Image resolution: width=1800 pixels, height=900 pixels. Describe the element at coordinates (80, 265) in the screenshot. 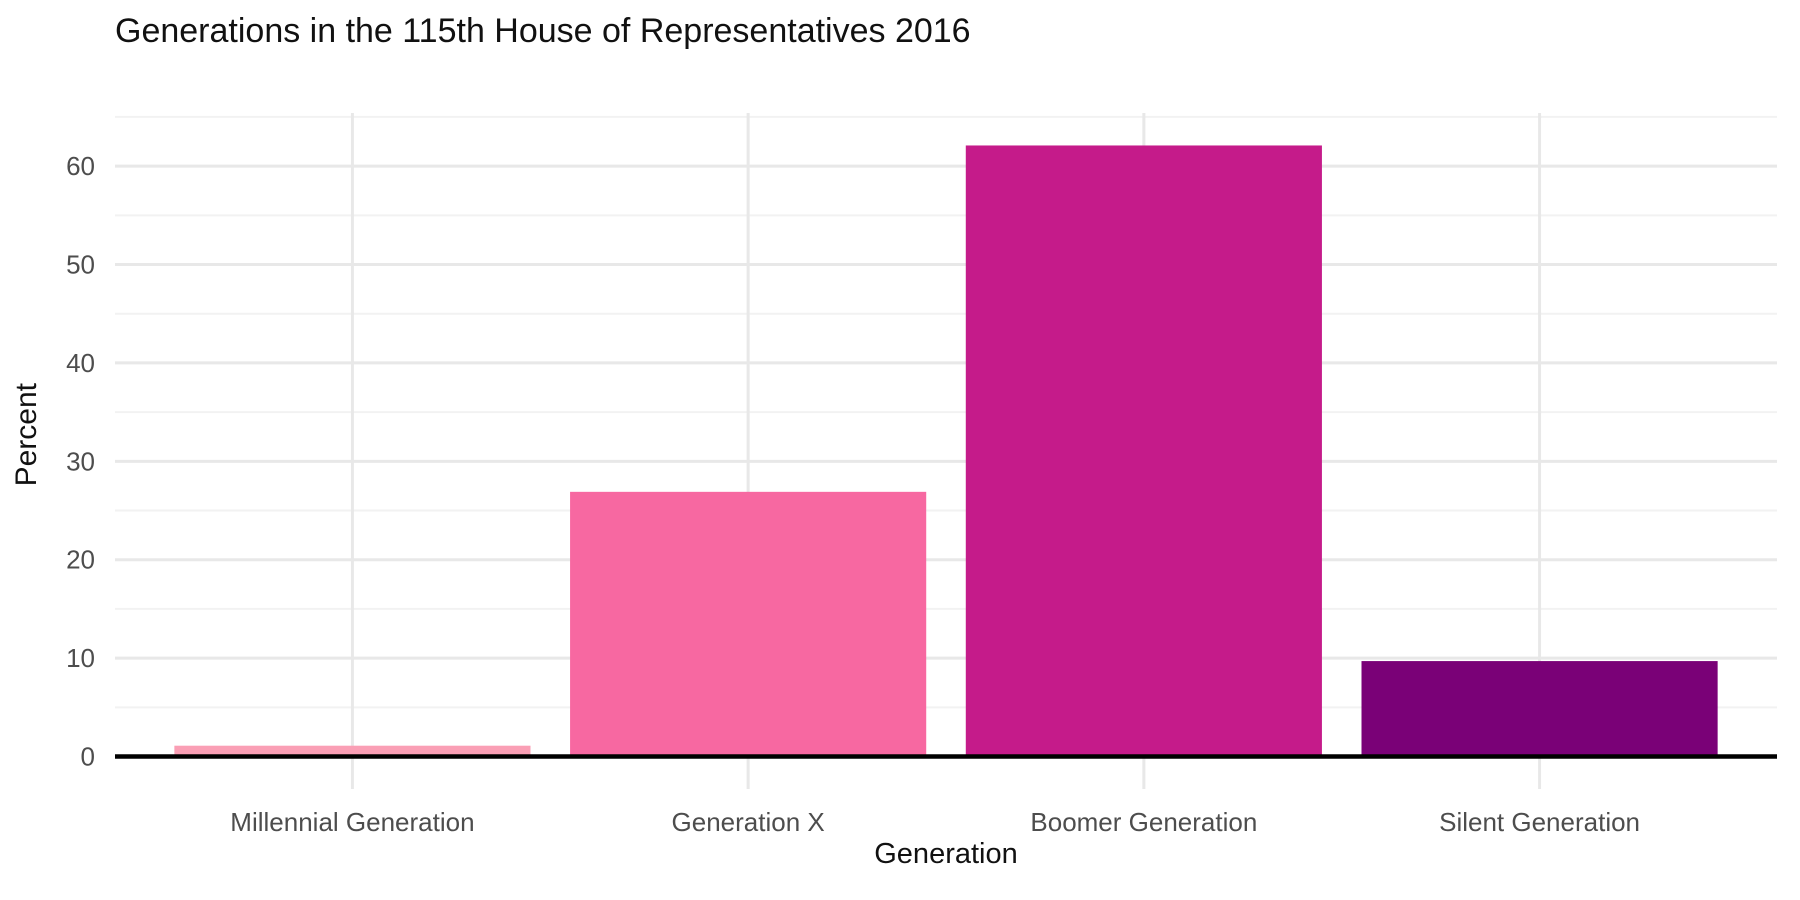

I see `y-tick-label: 50` at that location.